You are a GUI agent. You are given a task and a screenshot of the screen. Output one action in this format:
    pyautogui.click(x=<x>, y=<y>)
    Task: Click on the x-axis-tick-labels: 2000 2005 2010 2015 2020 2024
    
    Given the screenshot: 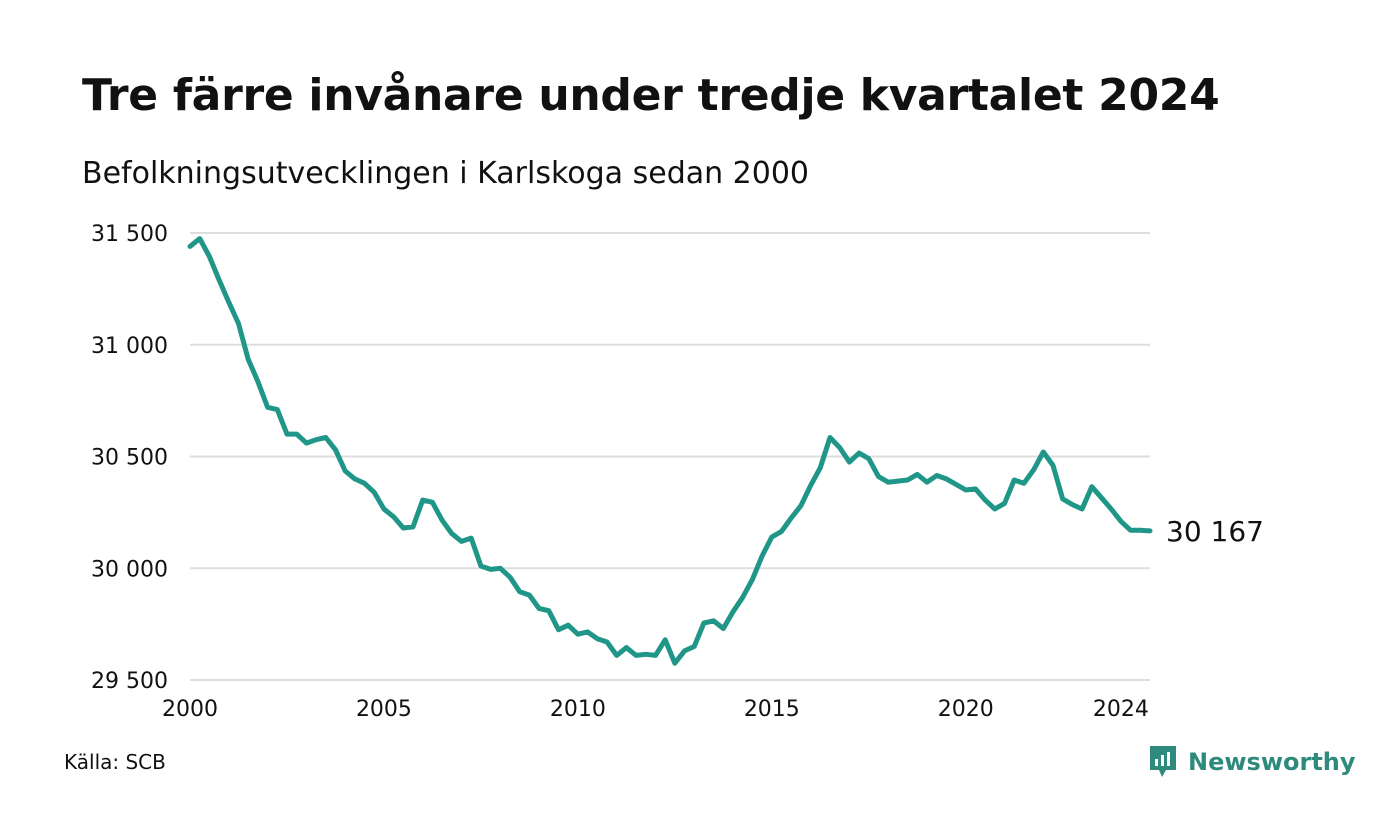 What is the action you would take?
    pyautogui.click(x=655, y=709)
    